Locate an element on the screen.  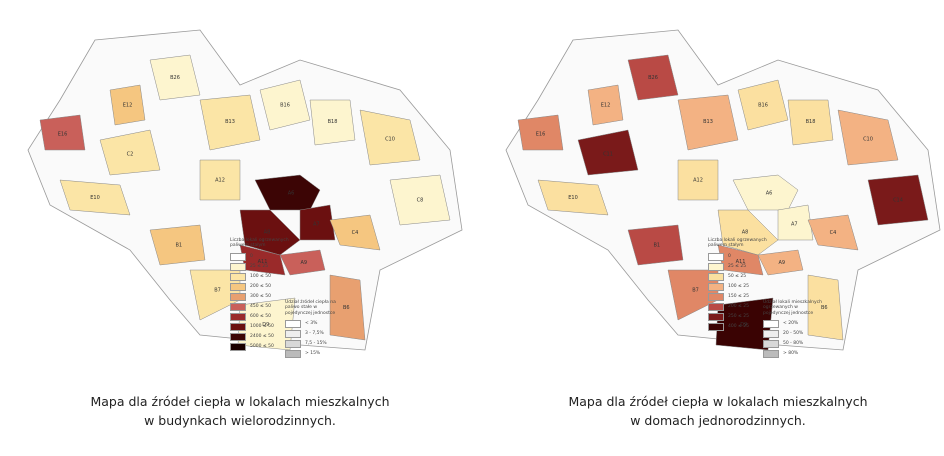
district-label: C2 is located at coordinates (130, 154).